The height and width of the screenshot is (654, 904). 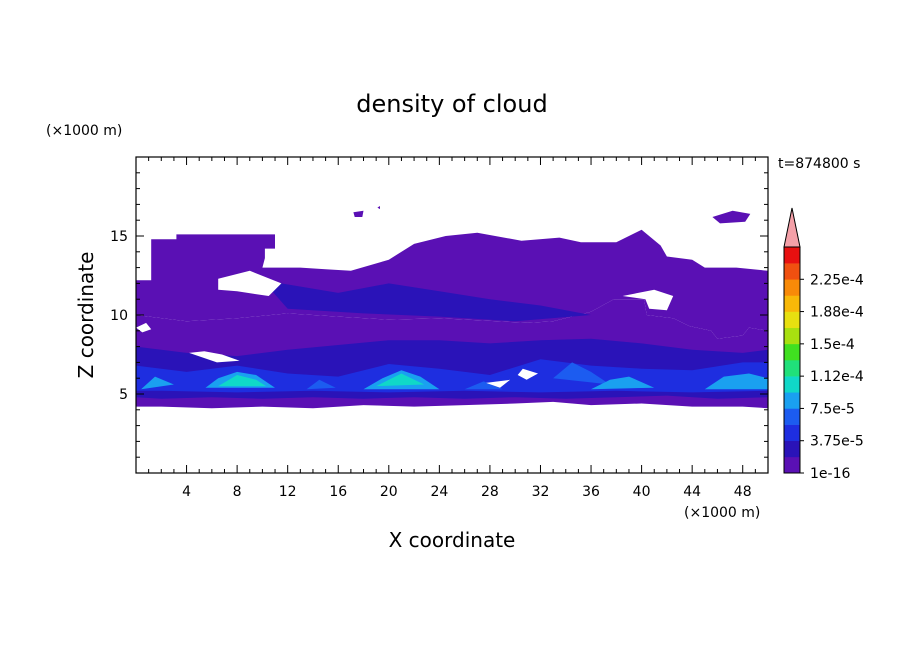 What do you see at coordinates (389, 492) in the screenshot?
I see `x-tick-label: 20` at bounding box center [389, 492].